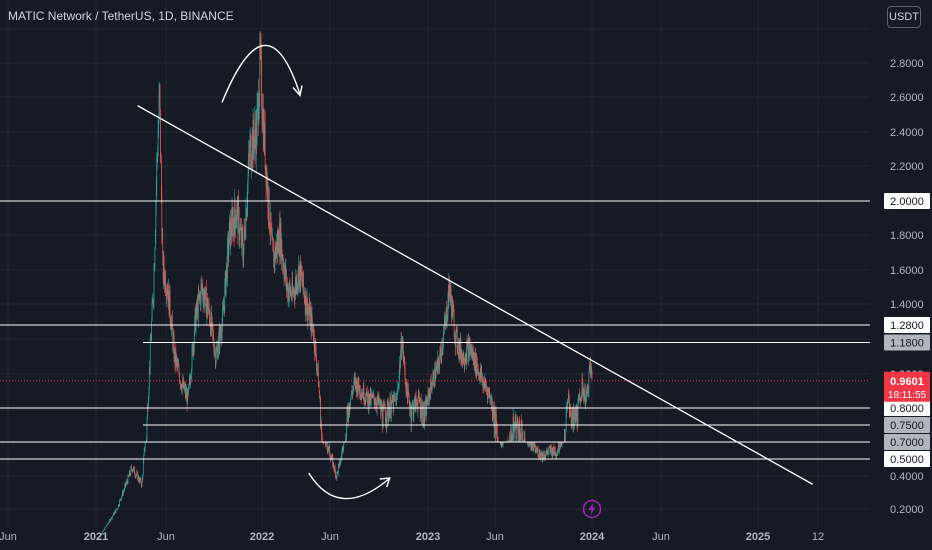 The height and width of the screenshot is (550, 932). Describe the element at coordinates (904, 17) in the screenshot. I see `currency-button: USDT` at that location.